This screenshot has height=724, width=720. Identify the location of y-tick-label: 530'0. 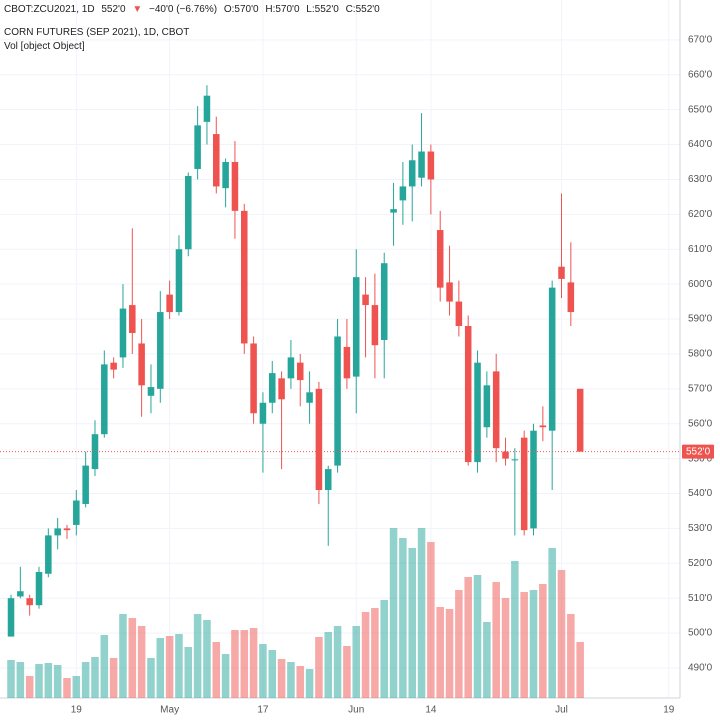
(700, 528).